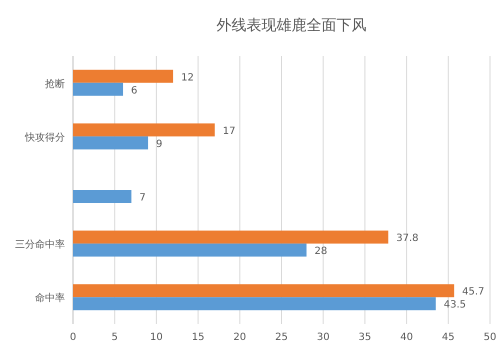  I want to click on y-tick-label: 抢断, so click(55, 84).